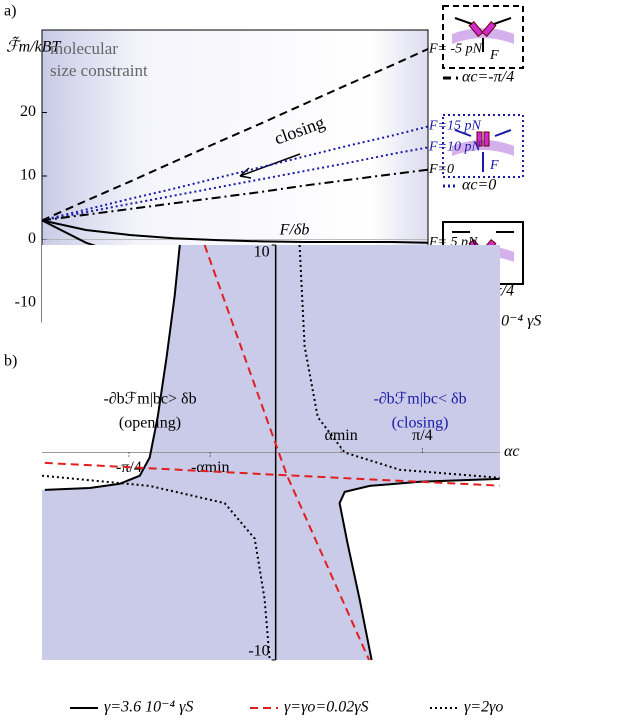  Describe the element at coordinates (32, 238) in the screenshot. I see `y-tick-label: 0` at that location.